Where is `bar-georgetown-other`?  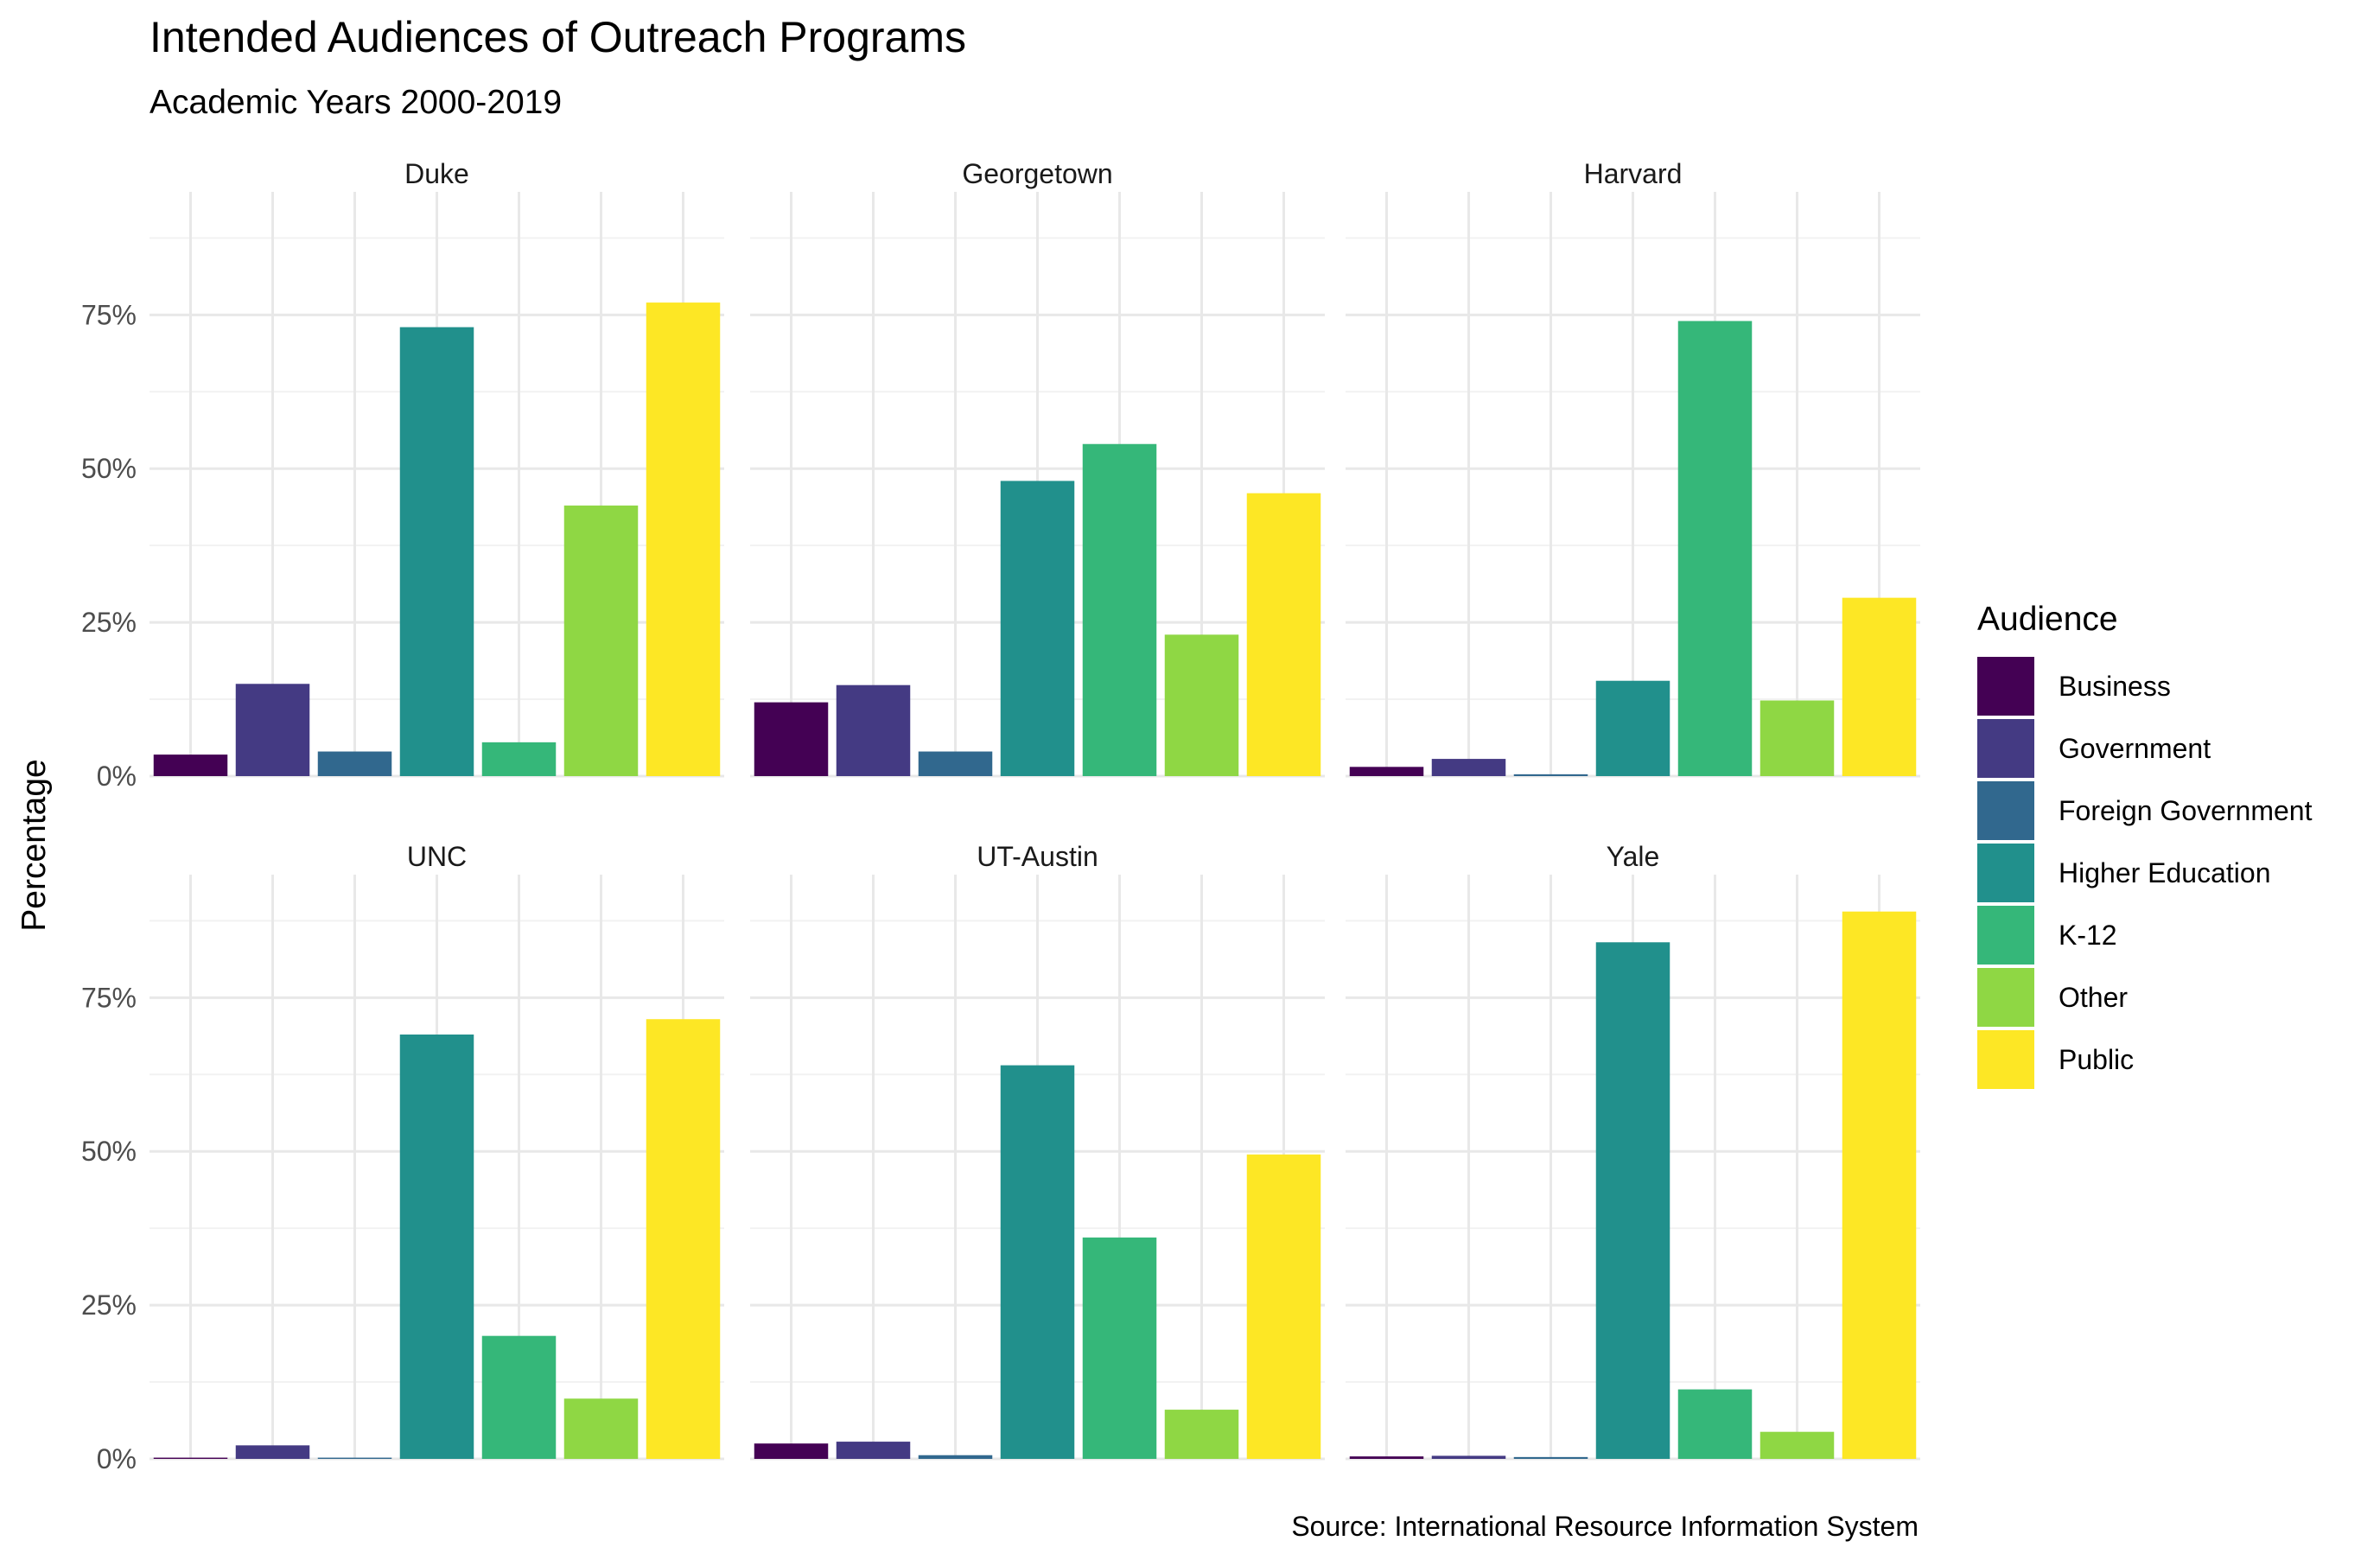
bar-georgetown-other is located at coordinates (1201, 705).